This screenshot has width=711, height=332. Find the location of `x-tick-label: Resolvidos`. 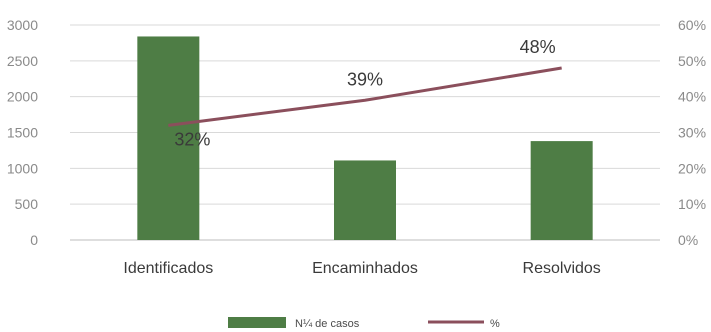

x-tick-label: Resolvidos is located at coordinates (562, 268).